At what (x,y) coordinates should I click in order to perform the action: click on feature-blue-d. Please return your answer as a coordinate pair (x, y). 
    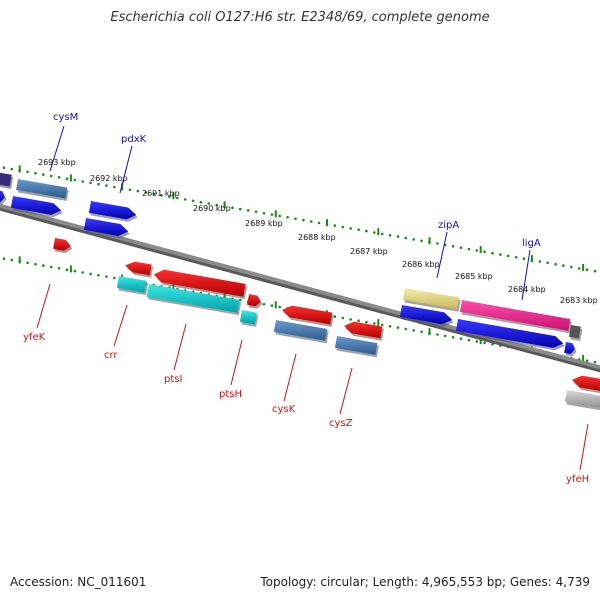
    Looking at the image, I should click on (509, 333).